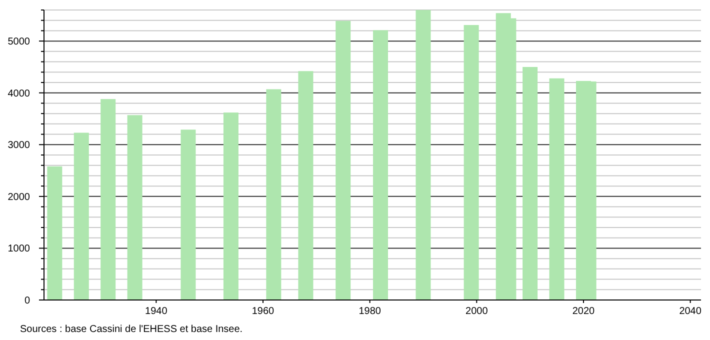  Describe the element at coordinates (477, 311) in the screenshot. I see `x-tick-label: 2000` at that location.